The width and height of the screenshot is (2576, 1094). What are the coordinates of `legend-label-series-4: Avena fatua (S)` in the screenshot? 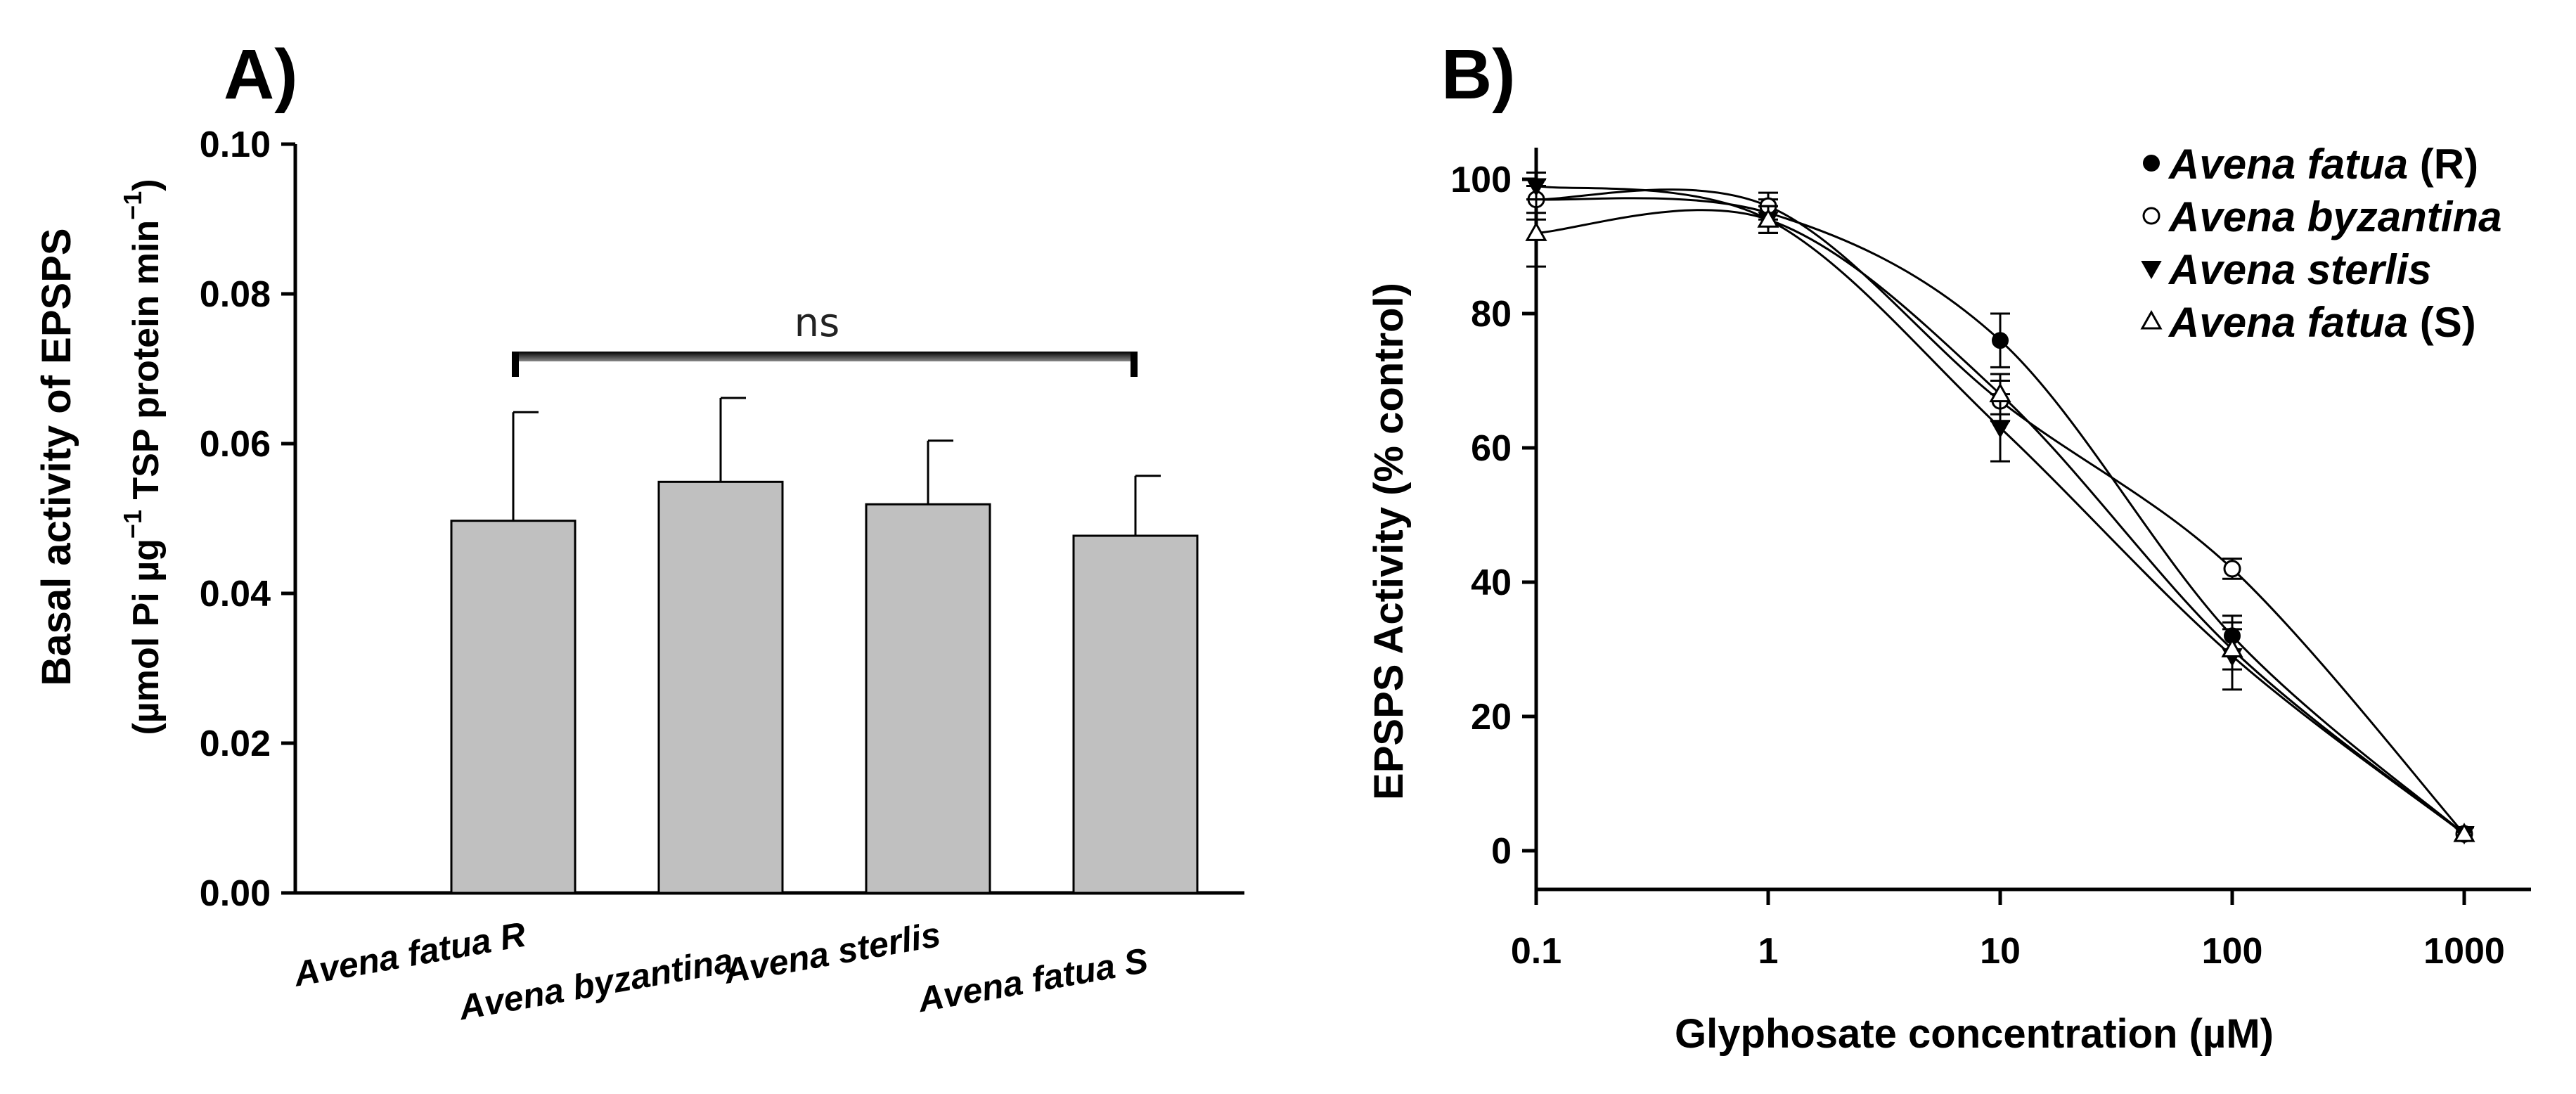 It's located at (2322, 322).